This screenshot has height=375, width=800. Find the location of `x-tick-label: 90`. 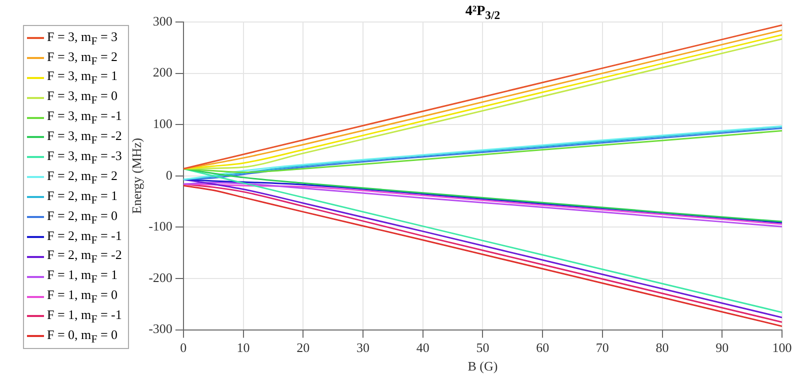

x-tick-label: 90 is located at coordinates (722, 348).